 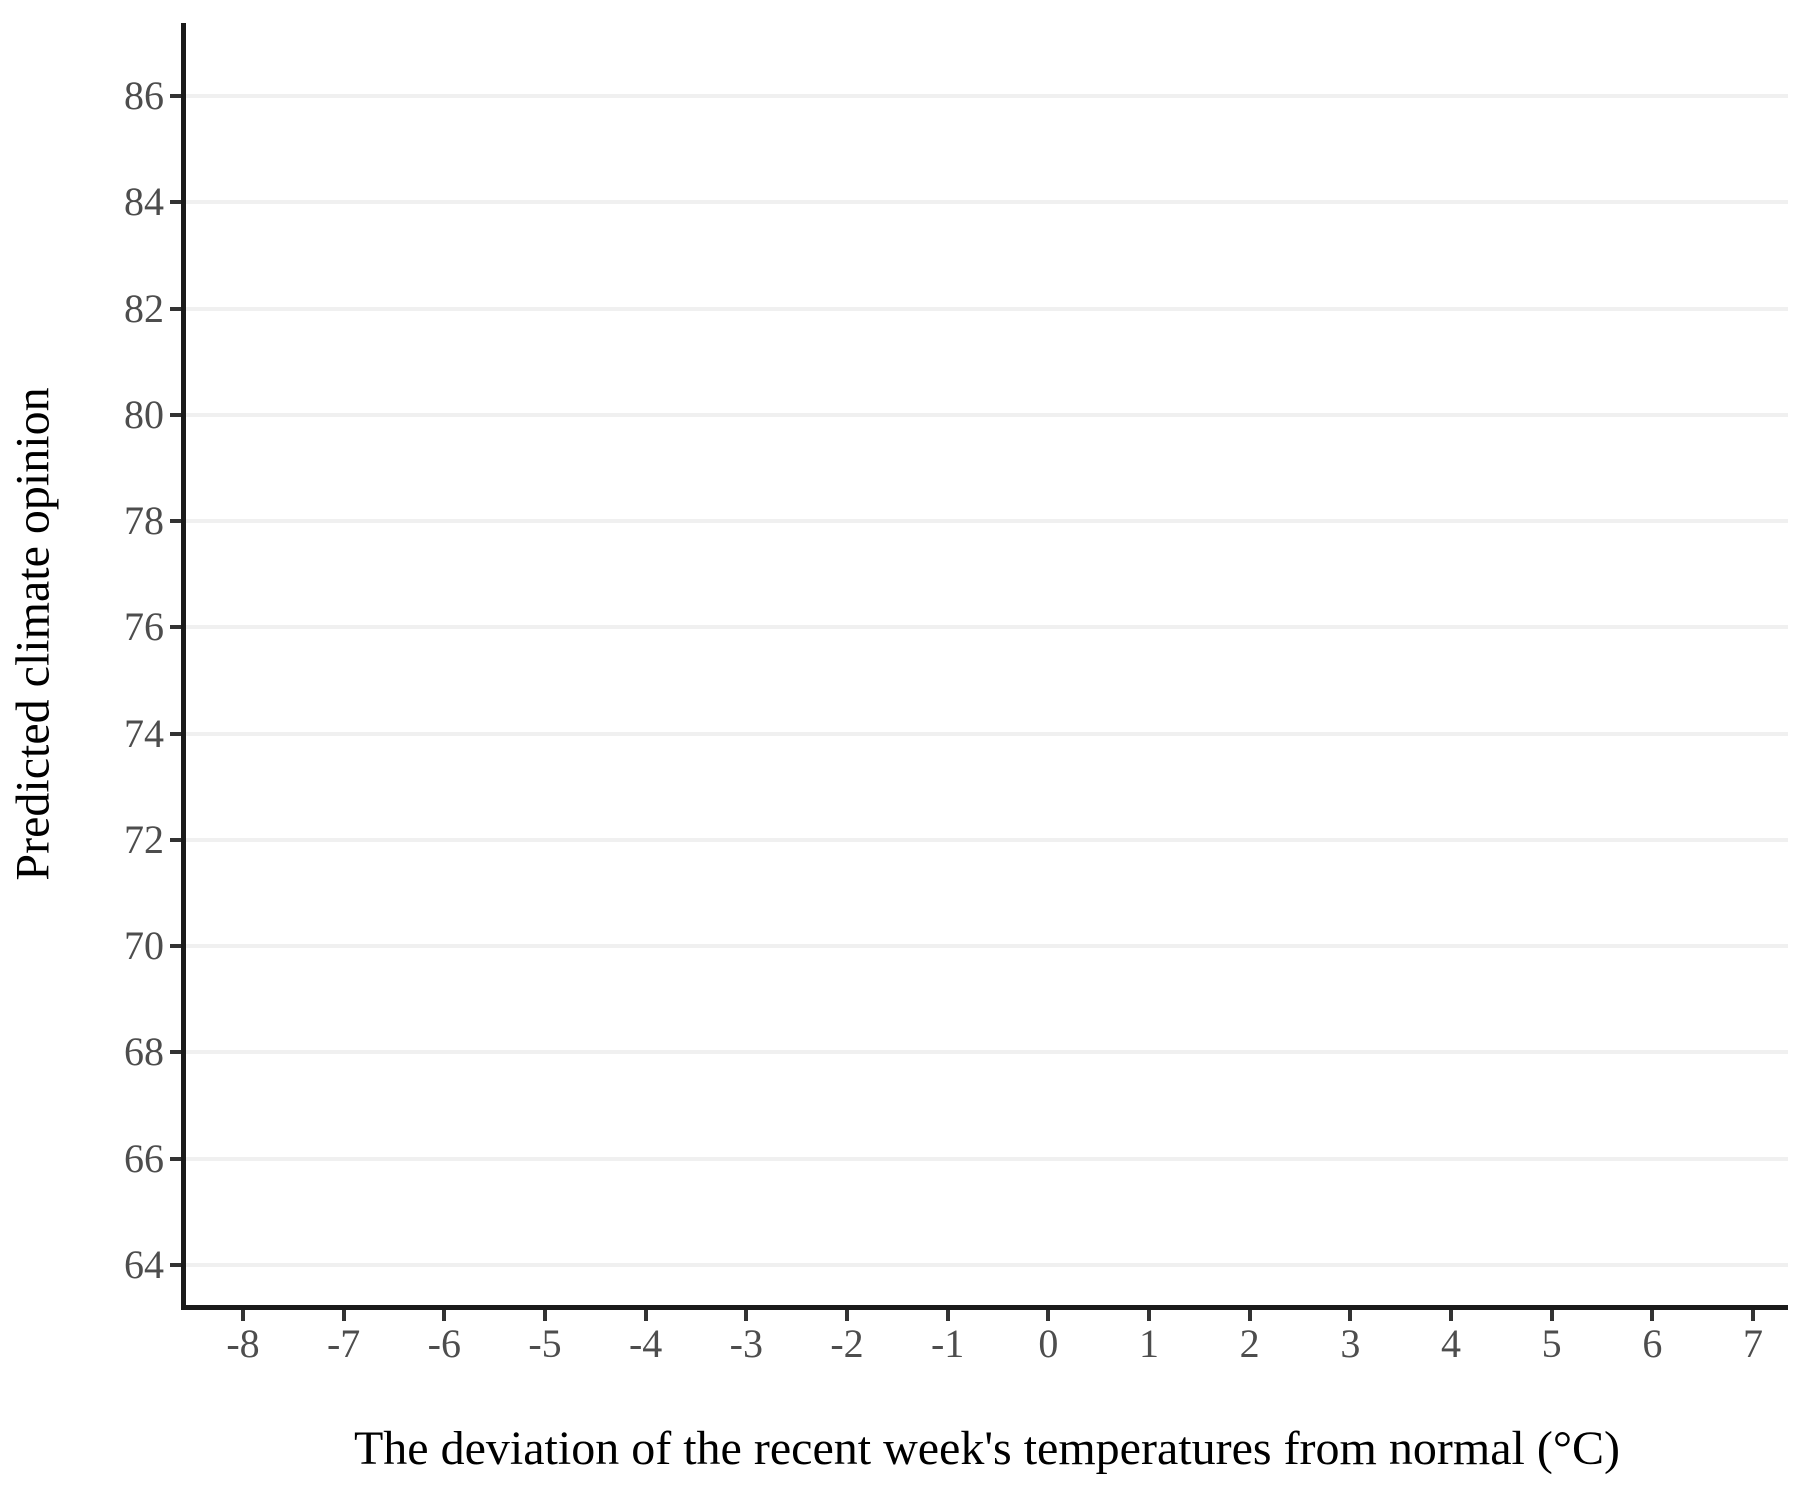 I want to click on x-tick-label: -8, so click(x=243, y=1343).